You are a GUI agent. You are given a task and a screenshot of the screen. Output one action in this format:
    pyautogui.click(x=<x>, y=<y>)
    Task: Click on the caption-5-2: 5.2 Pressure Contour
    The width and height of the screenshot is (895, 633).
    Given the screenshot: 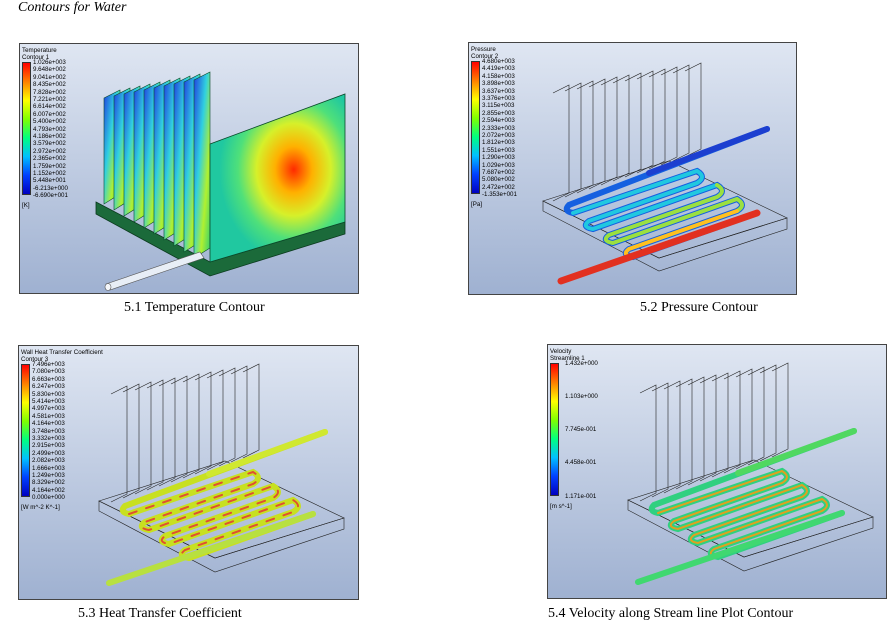 What is the action you would take?
    pyautogui.click(x=699, y=307)
    